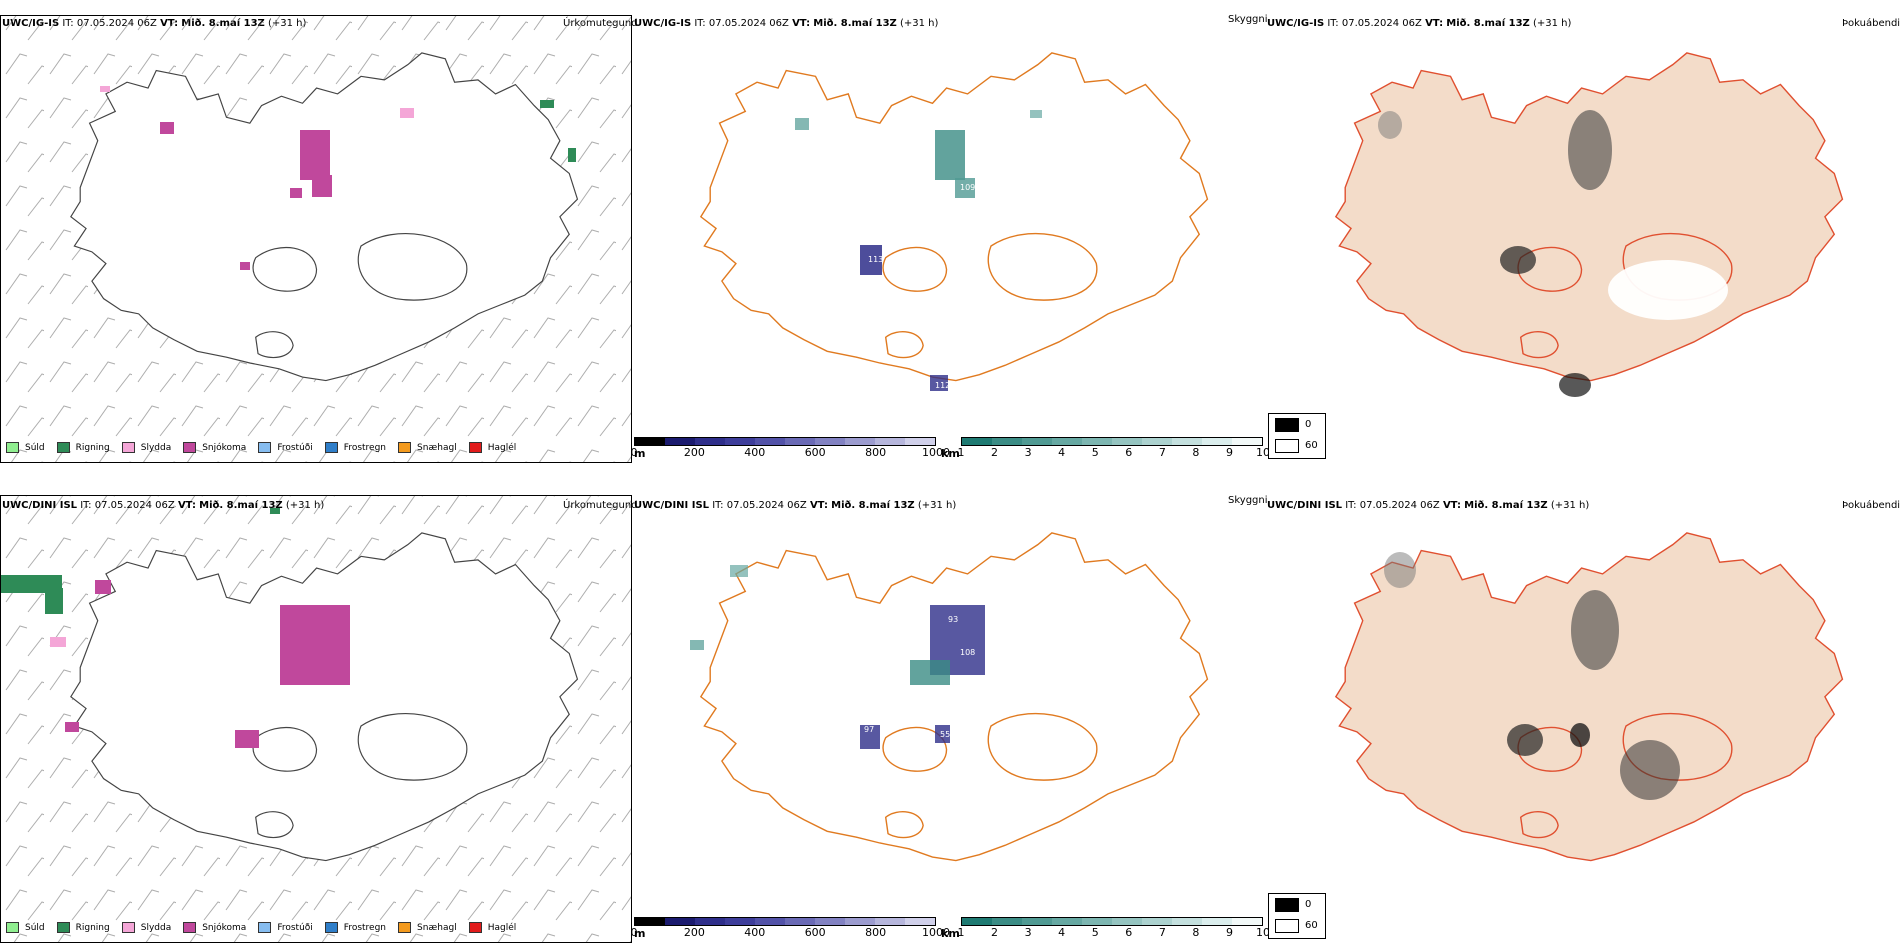 This screenshot has width=1900, height=950. What do you see at coordinates (967, 652) in the screenshot?
I see `map-label-r2-1: 108` at bounding box center [967, 652].